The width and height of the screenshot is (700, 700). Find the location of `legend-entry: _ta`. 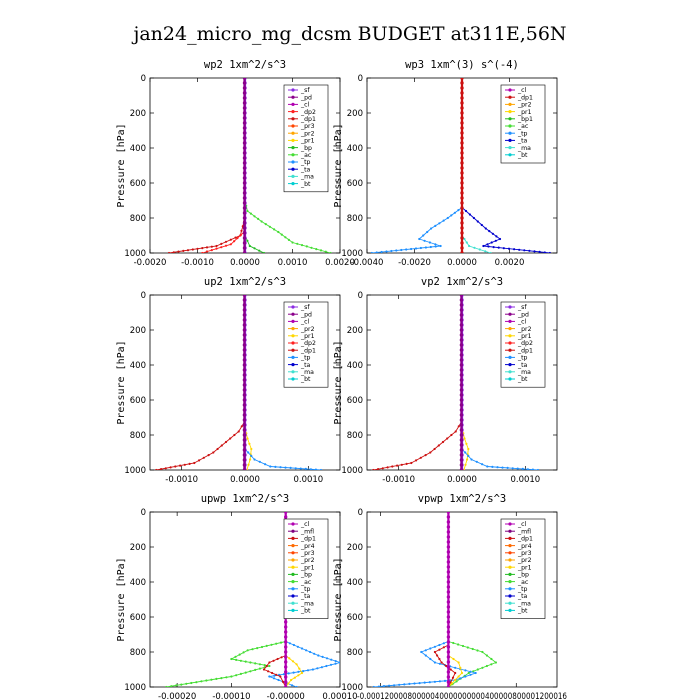

legend-entry: _ta is located at coordinates (522, 596).